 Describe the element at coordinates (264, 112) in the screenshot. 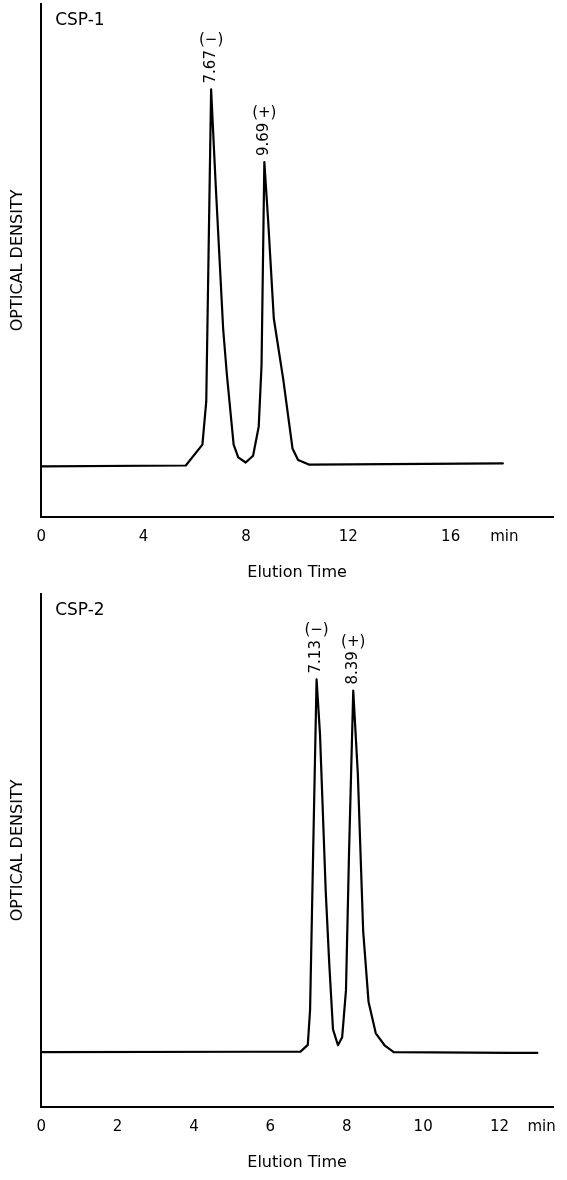

I see `annotation: (+)` at that location.